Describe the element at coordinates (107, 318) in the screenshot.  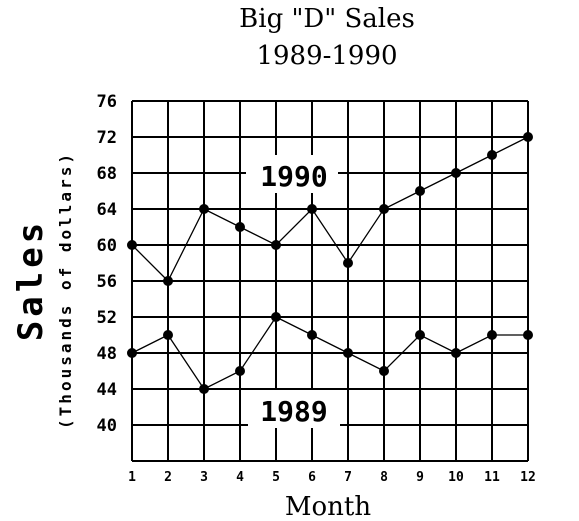
I see `y-tick-label: 52` at that location.